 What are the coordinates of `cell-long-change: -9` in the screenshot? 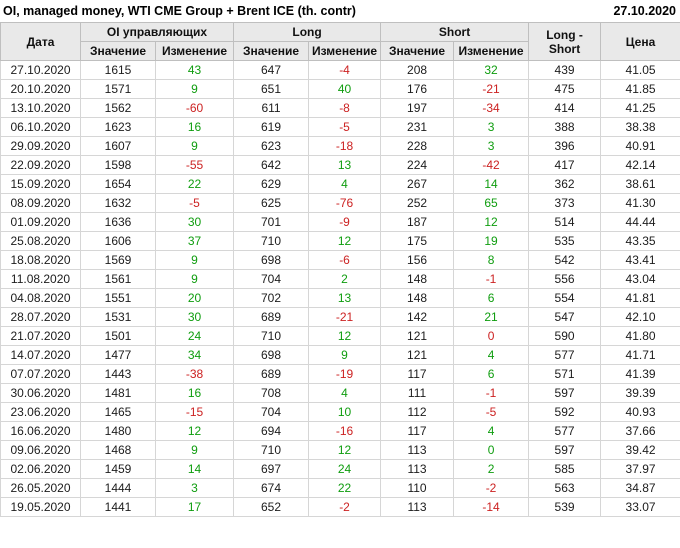 It's located at (345, 222).